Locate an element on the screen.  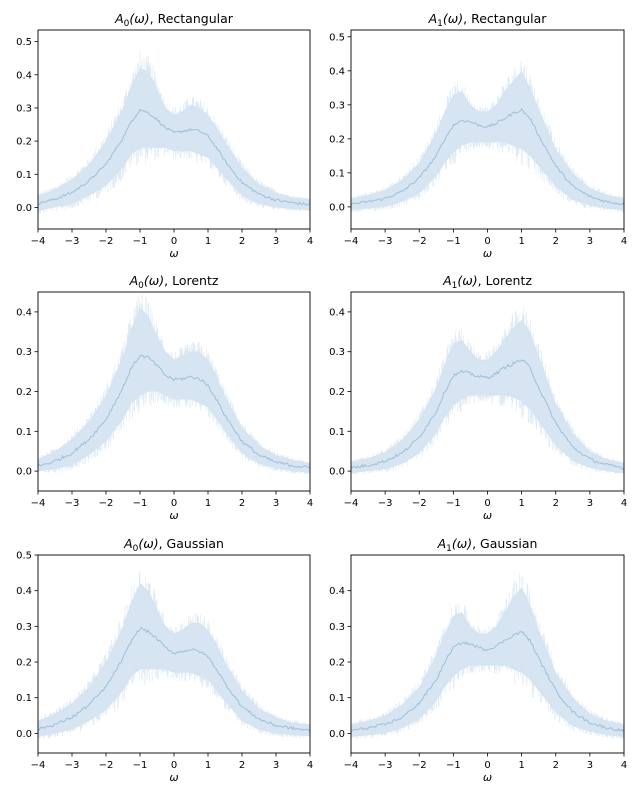
chart-title: A0(ω), Lorentz is located at coordinates (174, 282).